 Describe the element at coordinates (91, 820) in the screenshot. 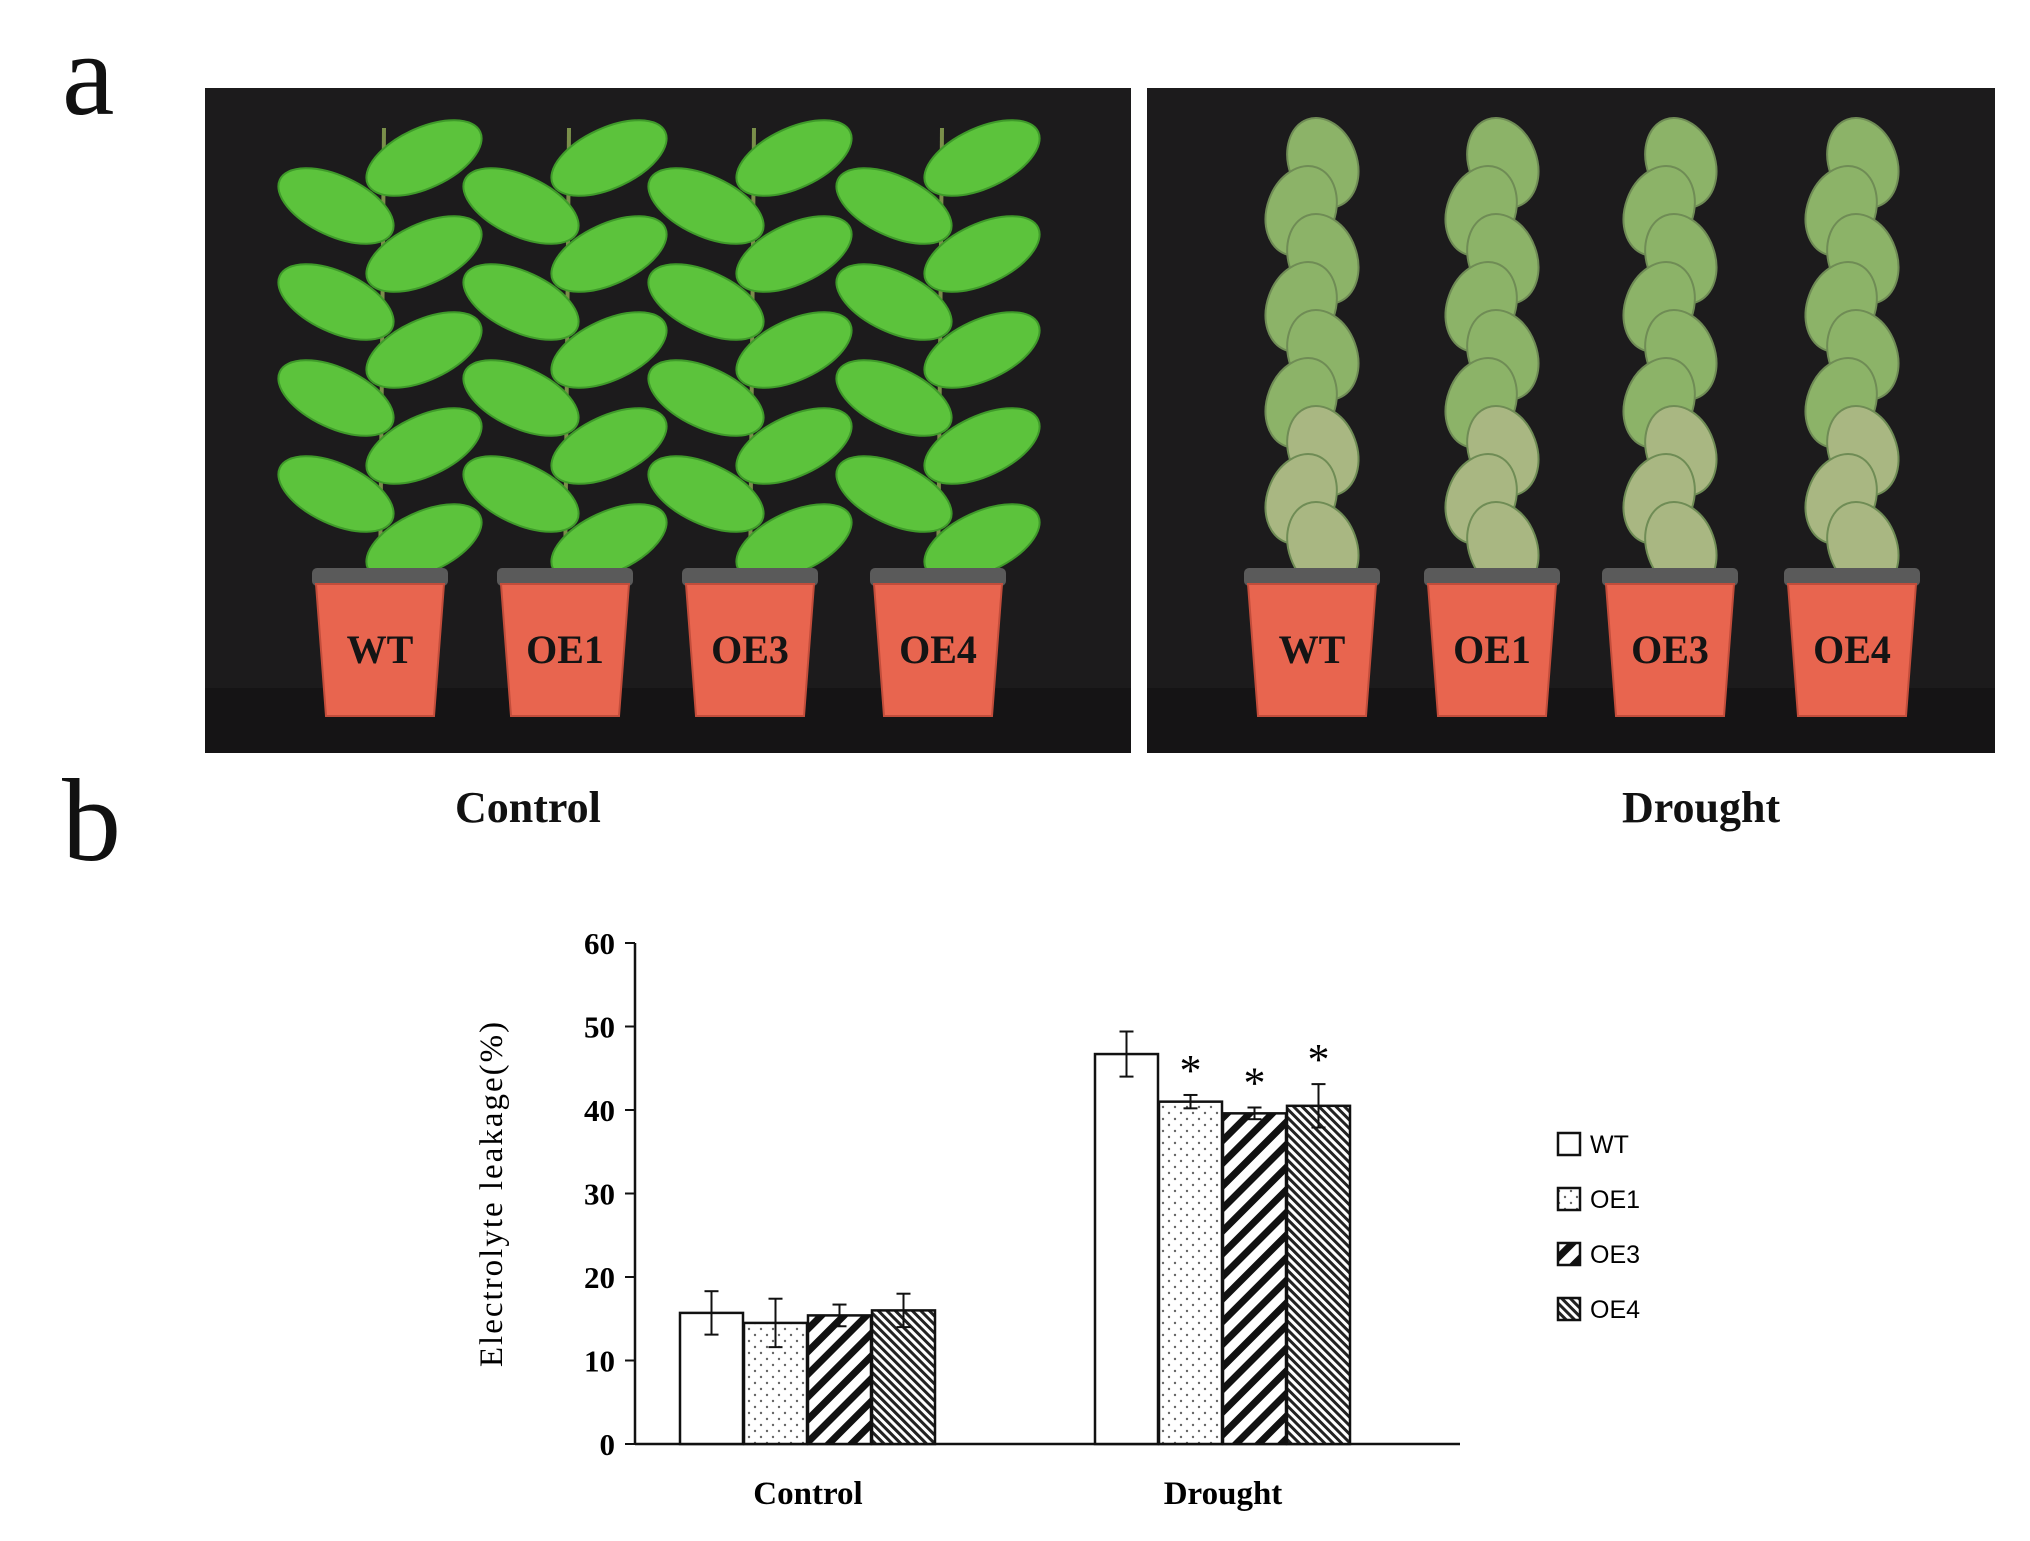

I see `panel-label-b: b` at that location.